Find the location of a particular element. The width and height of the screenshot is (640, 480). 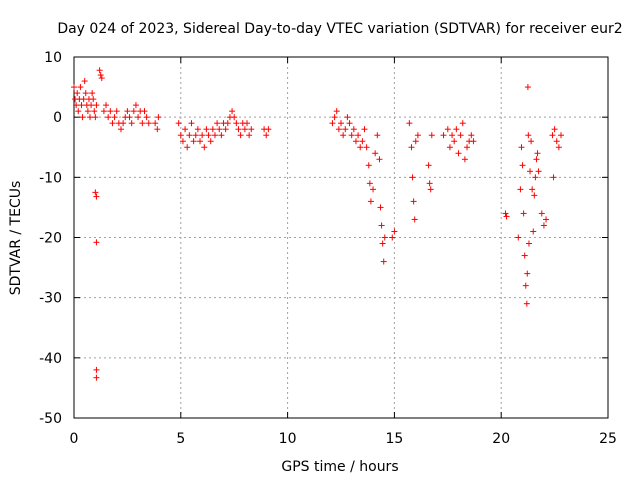

x-tick-label: 20 is located at coordinates (501, 439).